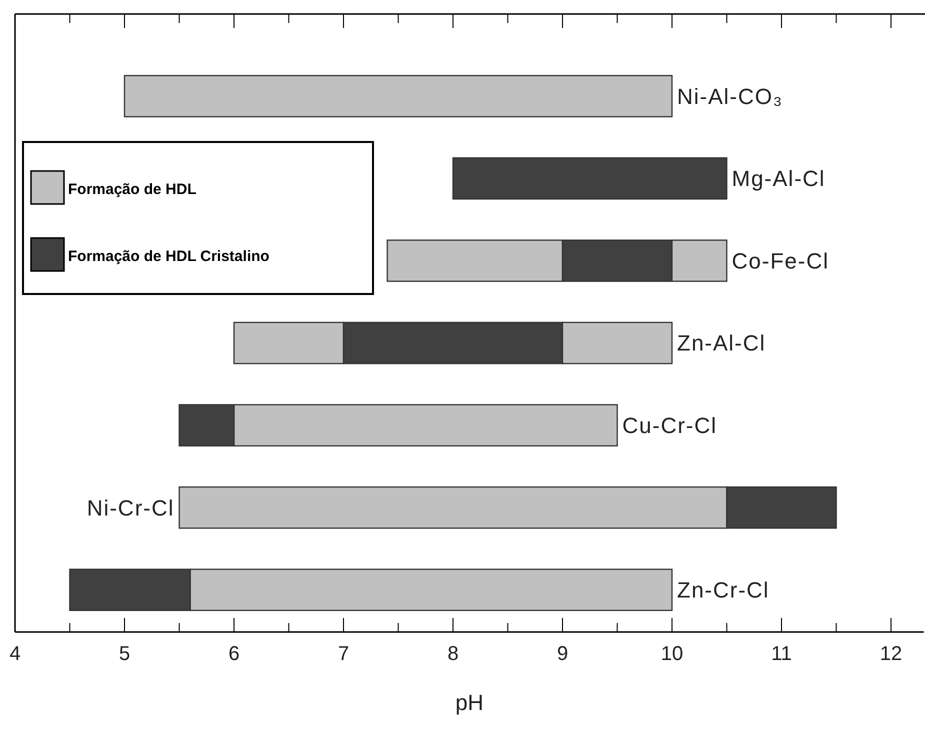 This screenshot has height=733, width=925. Describe the element at coordinates (721, 343) in the screenshot. I see `y-tick-label: Zn-Al-Cl` at that location.